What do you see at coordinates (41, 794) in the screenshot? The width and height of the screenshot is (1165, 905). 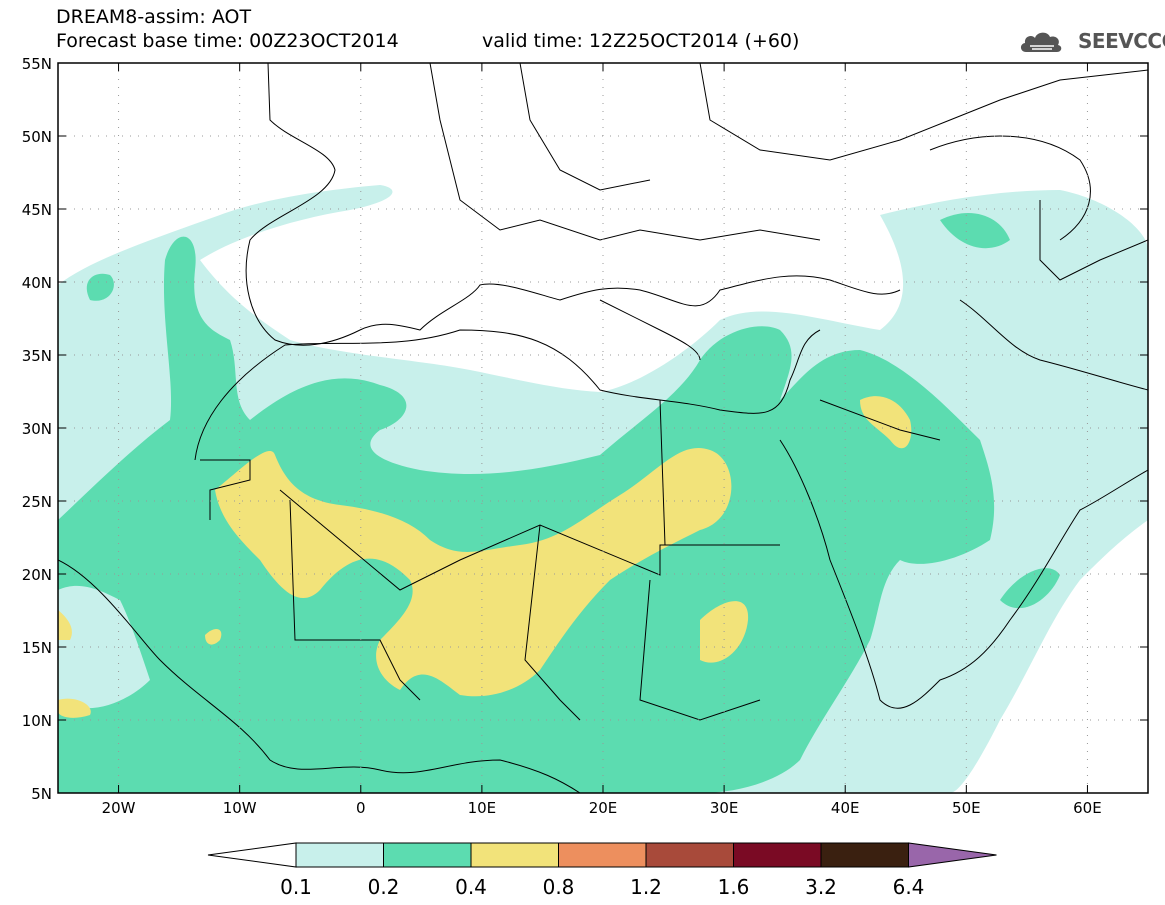 I see `lat-label: 5N` at bounding box center [41, 794].